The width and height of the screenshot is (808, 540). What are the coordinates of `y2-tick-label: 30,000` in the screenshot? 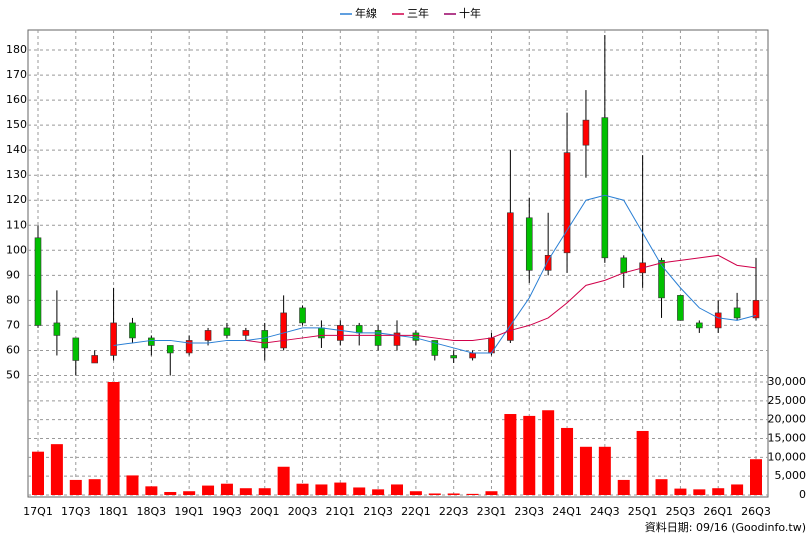 It's located at (787, 381).